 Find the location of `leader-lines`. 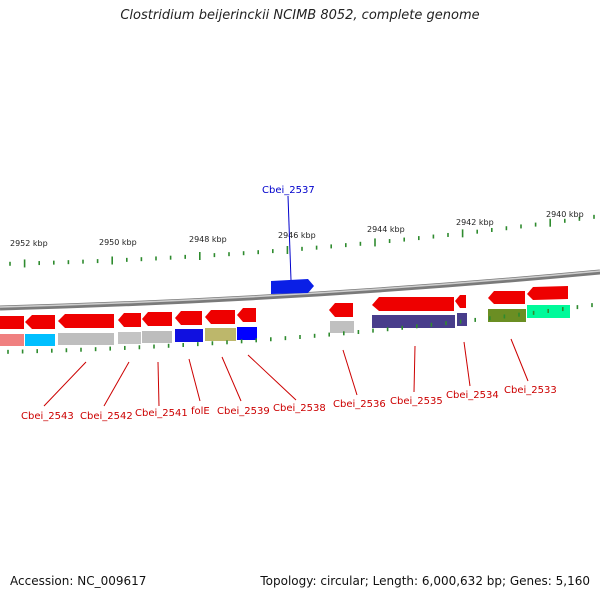

leader-lines is located at coordinates (286, 372).